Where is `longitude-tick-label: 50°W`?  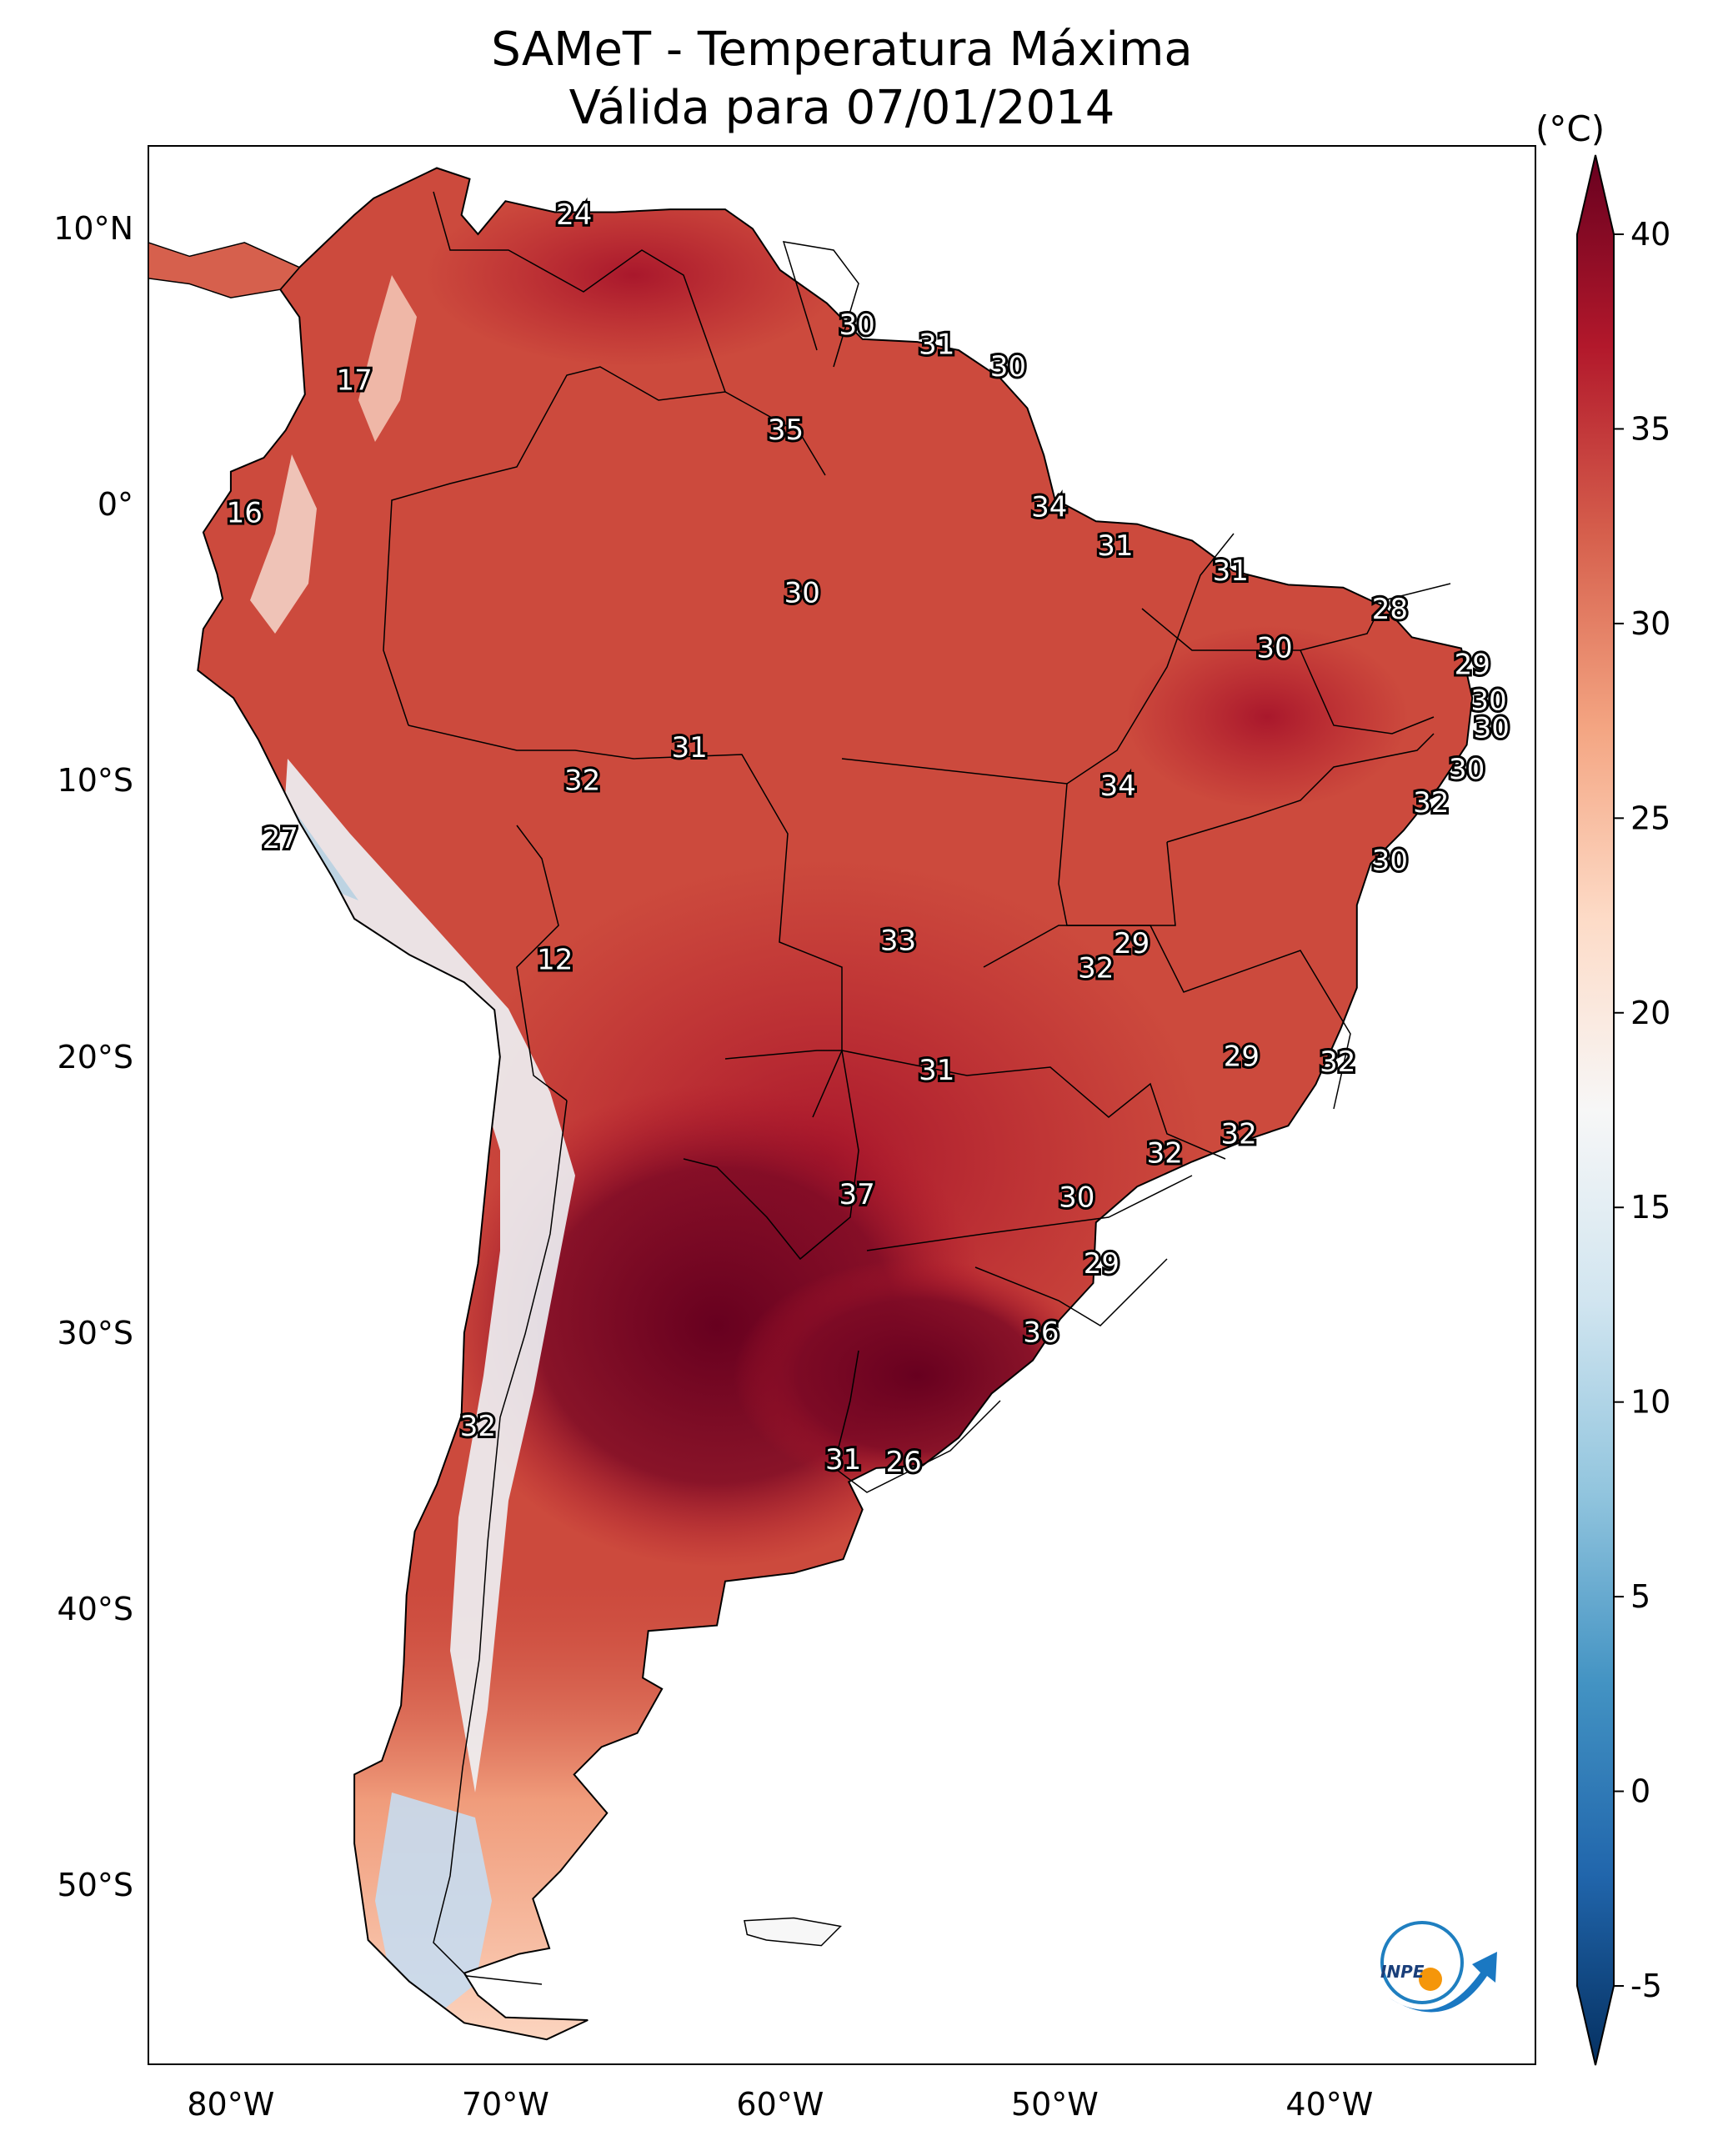 longitude-tick-label: 50°W is located at coordinates (1055, 2104).